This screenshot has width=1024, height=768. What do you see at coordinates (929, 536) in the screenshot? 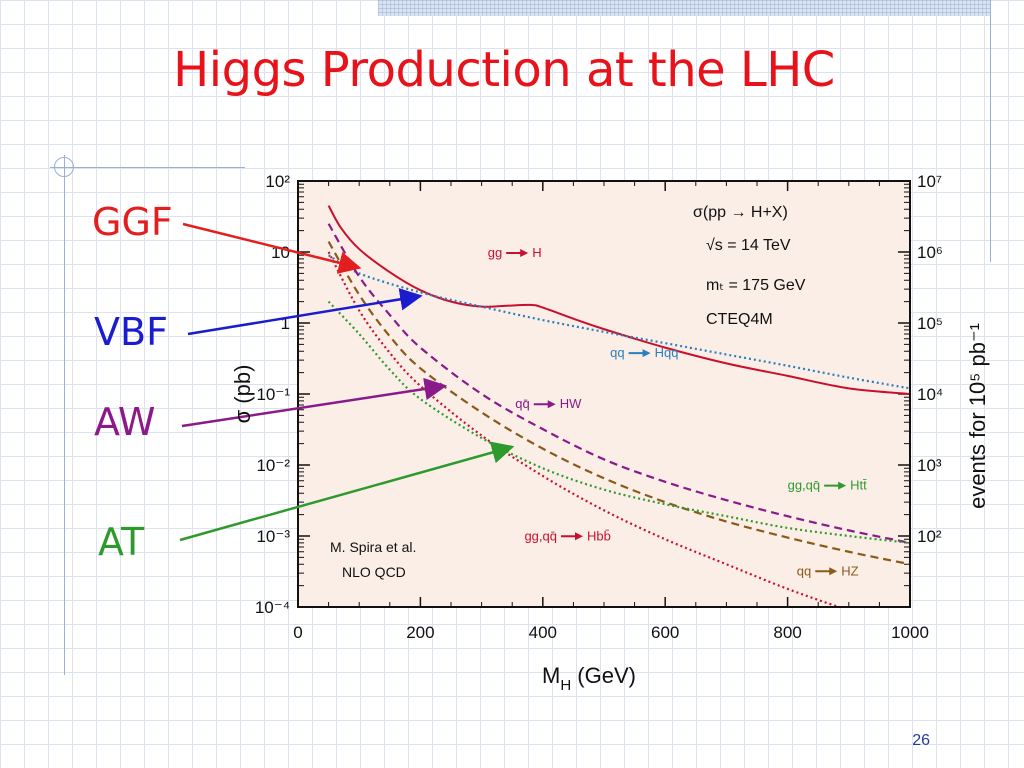
I see `y2-tick-label: 10²` at bounding box center [929, 536].